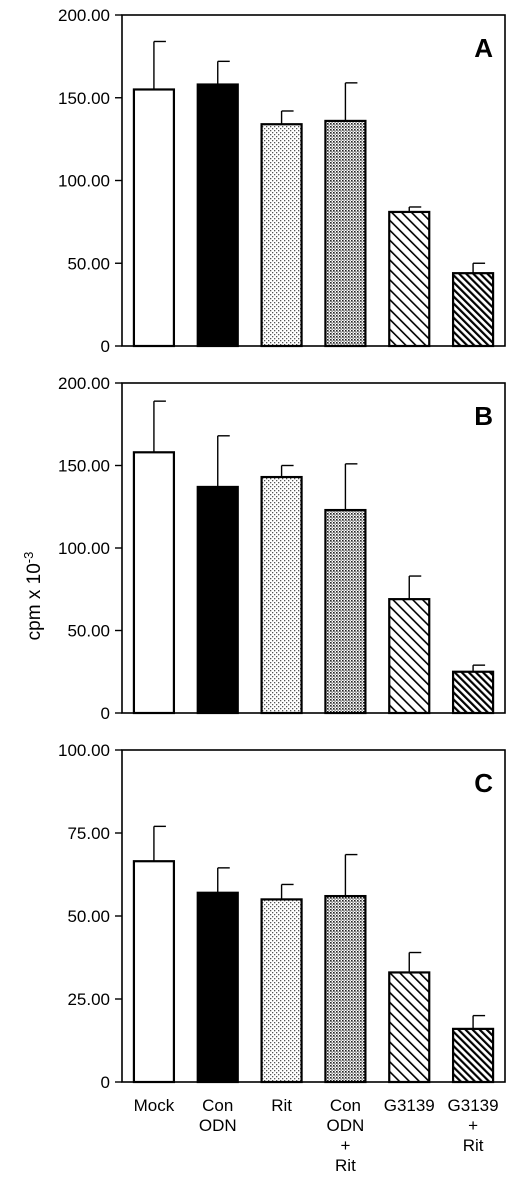 The image size is (520, 1191). I want to click on category-label: Rit, so click(281, 1105).